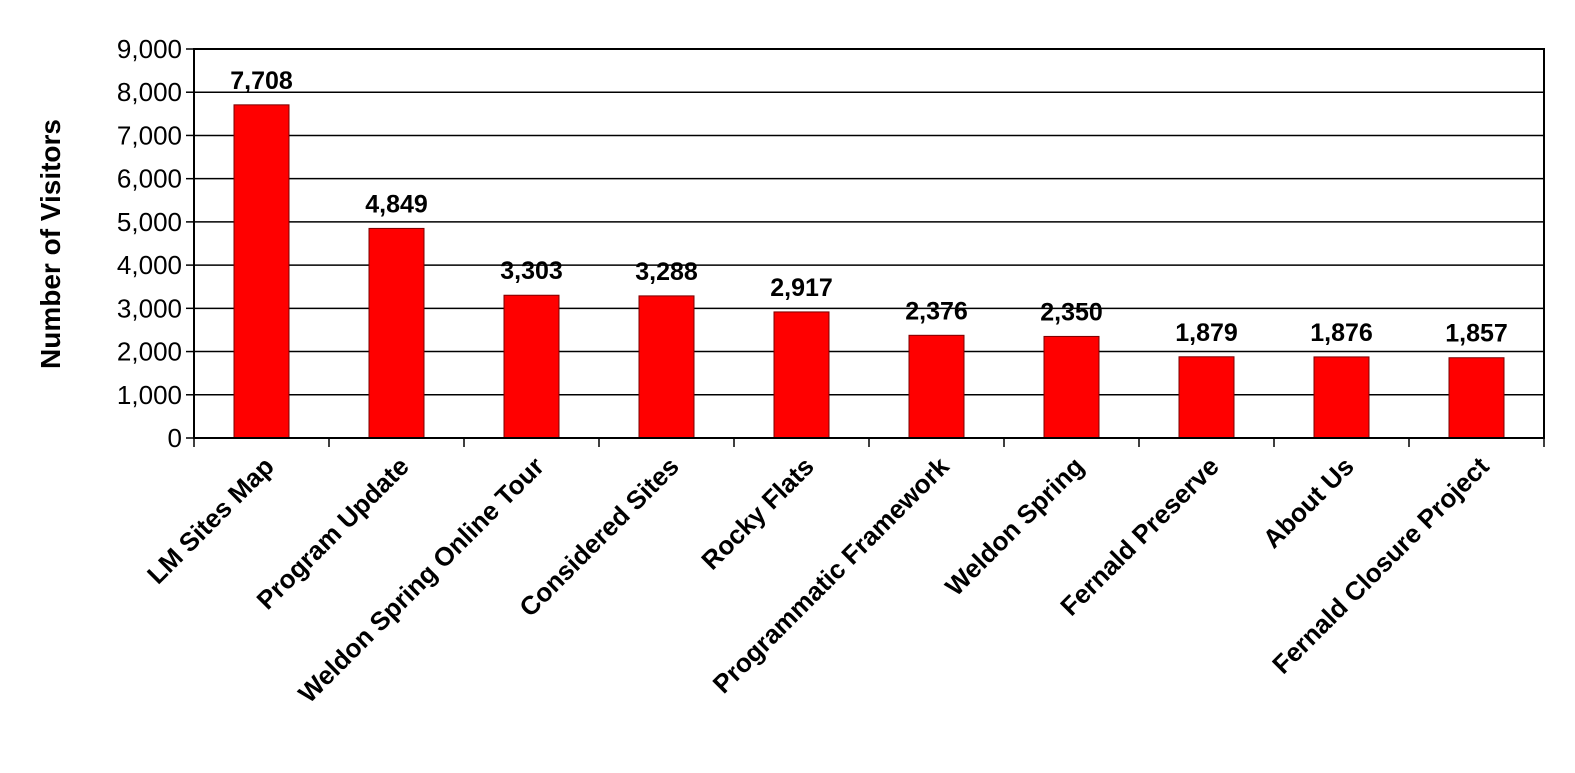 The width and height of the screenshot is (1575, 773). Describe the element at coordinates (175, 438) in the screenshot. I see `y-tick-label: 0` at that location.